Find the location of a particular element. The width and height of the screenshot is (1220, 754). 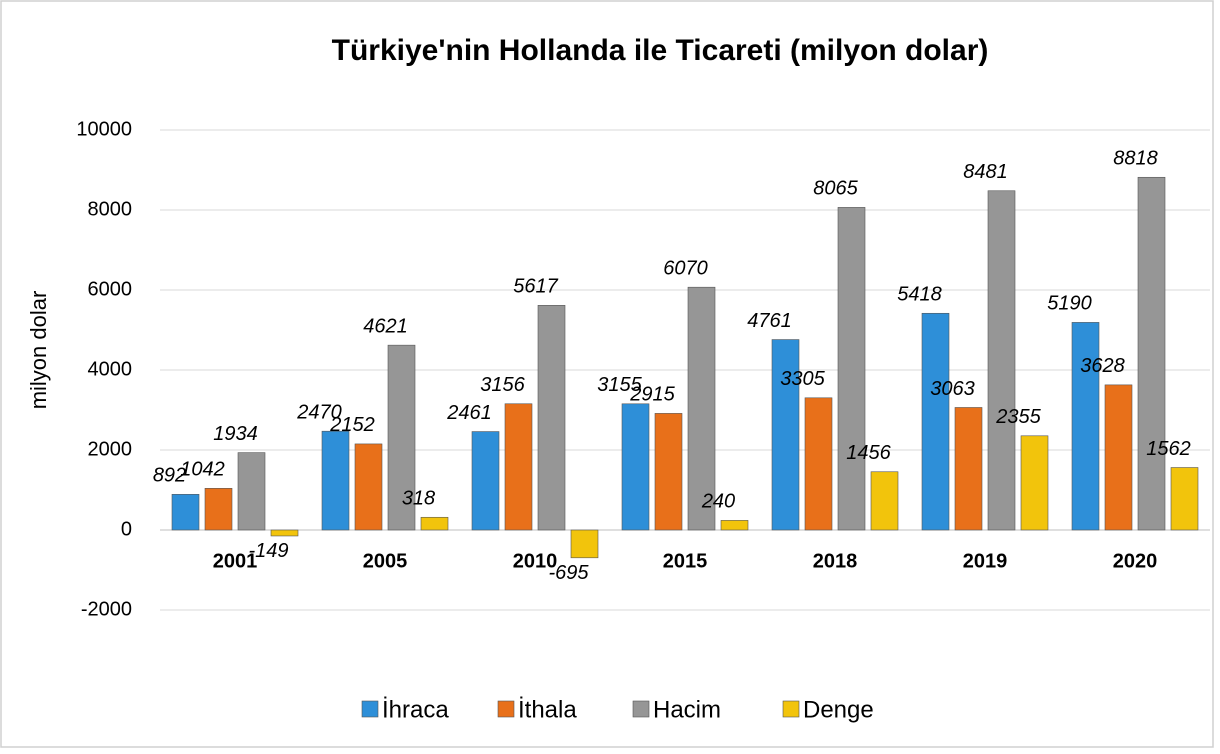

x-tick-label: 2010 is located at coordinates (535, 561).